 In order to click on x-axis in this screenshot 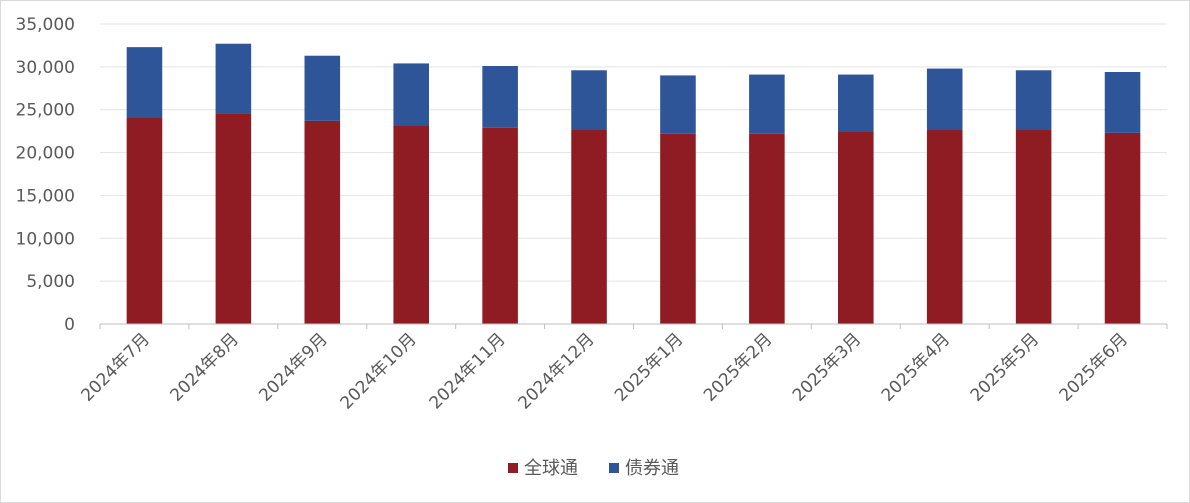, I will do `click(633, 326)`.